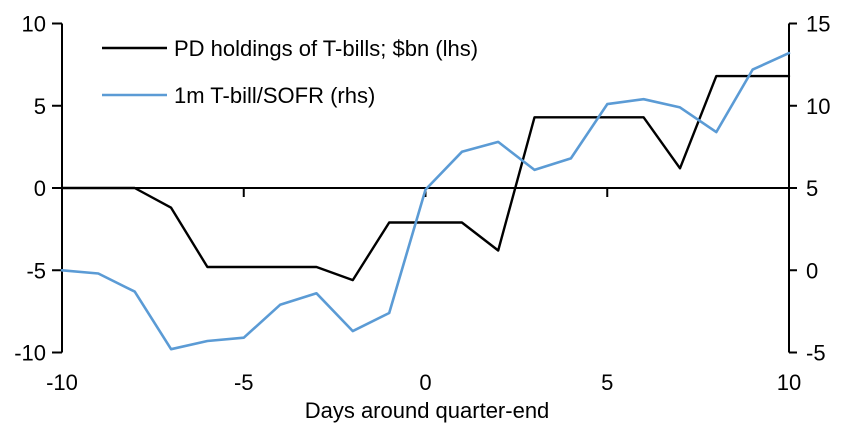 The width and height of the screenshot is (852, 432). What do you see at coordinates (816, 353) in the screenshot?
I see `right-tick-label: -5` at bounding box center [816, 353].